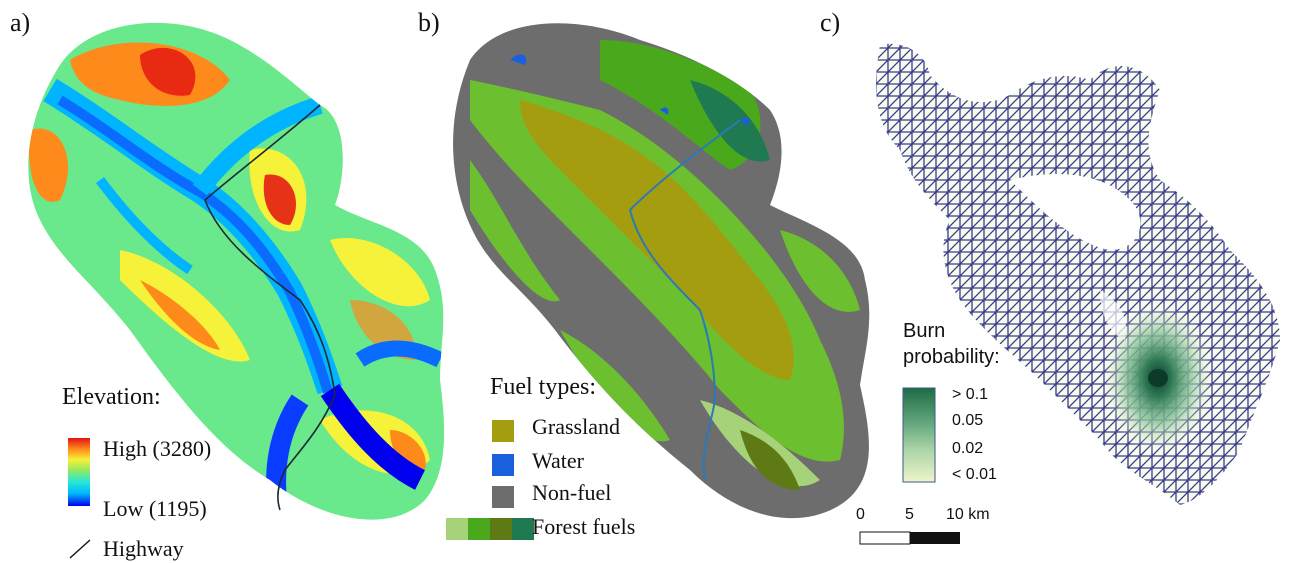 This screenshot has width=1291, height=563. What do you see at coordinates (558, 460) in the screenshot?
I see `fuel-legend-label-water: Water` at bounding box center [558, 460].